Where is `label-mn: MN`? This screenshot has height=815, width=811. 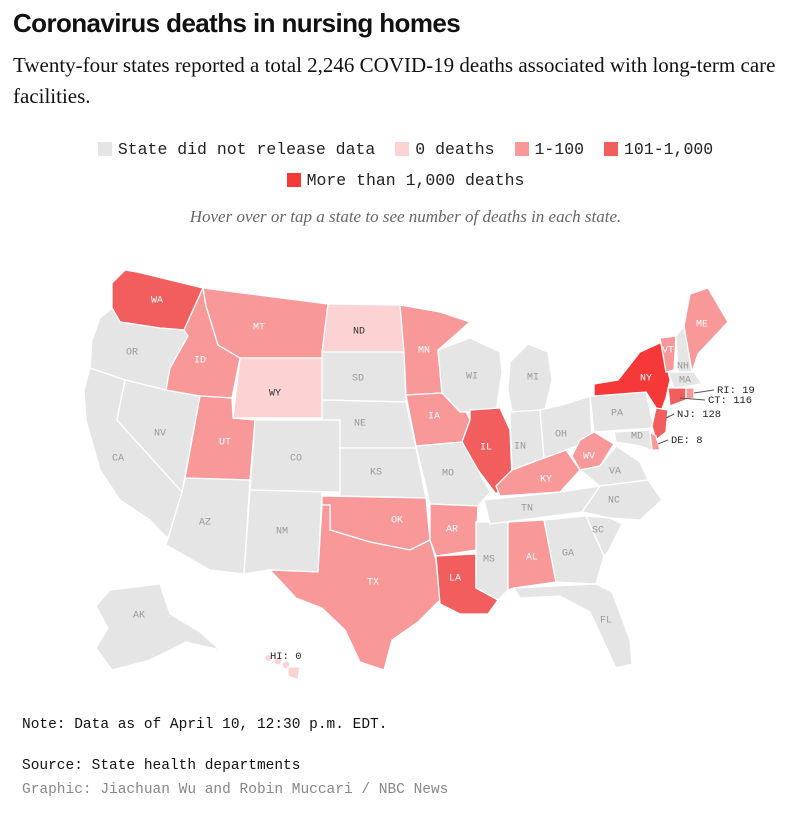
label-mn: MN is located at coordinates (424, 351).